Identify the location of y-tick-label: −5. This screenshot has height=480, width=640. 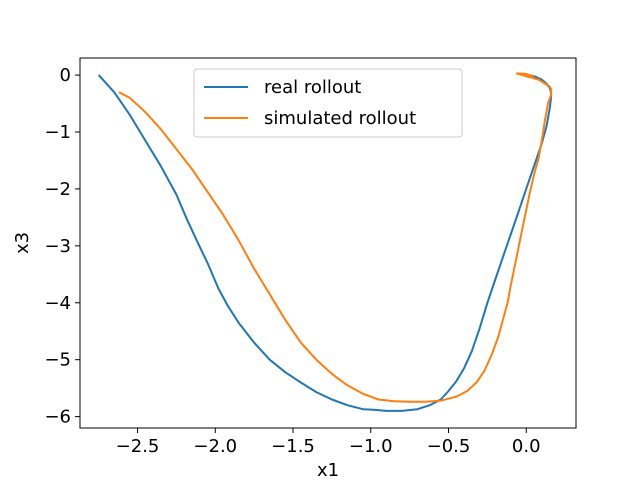
(57, 360).